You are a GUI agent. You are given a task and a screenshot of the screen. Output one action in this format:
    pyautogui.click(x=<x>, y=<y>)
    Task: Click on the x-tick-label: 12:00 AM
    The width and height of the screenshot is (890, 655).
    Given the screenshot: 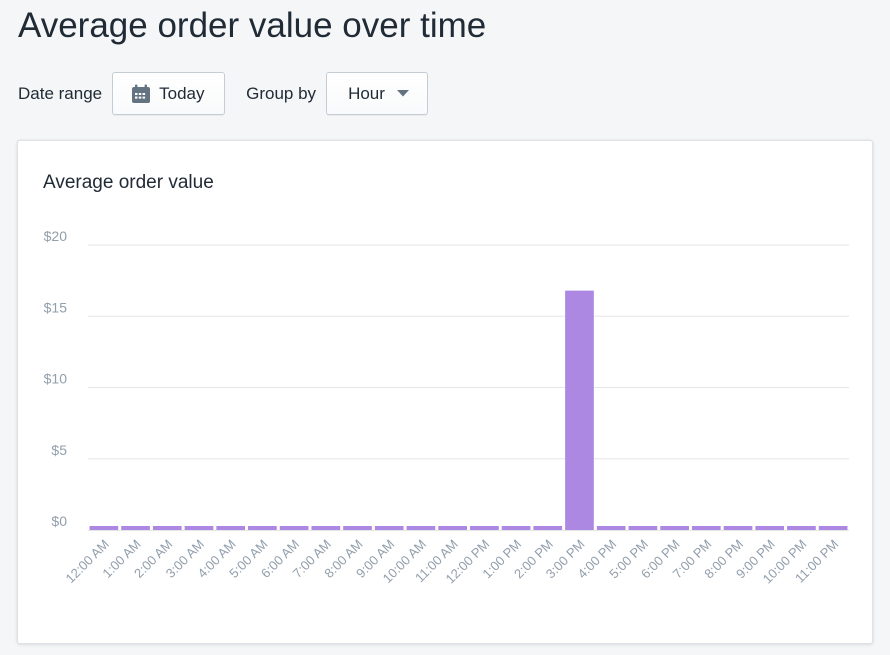 What is the action you would take?
    pyautogui.click(x=87, y=561)
    